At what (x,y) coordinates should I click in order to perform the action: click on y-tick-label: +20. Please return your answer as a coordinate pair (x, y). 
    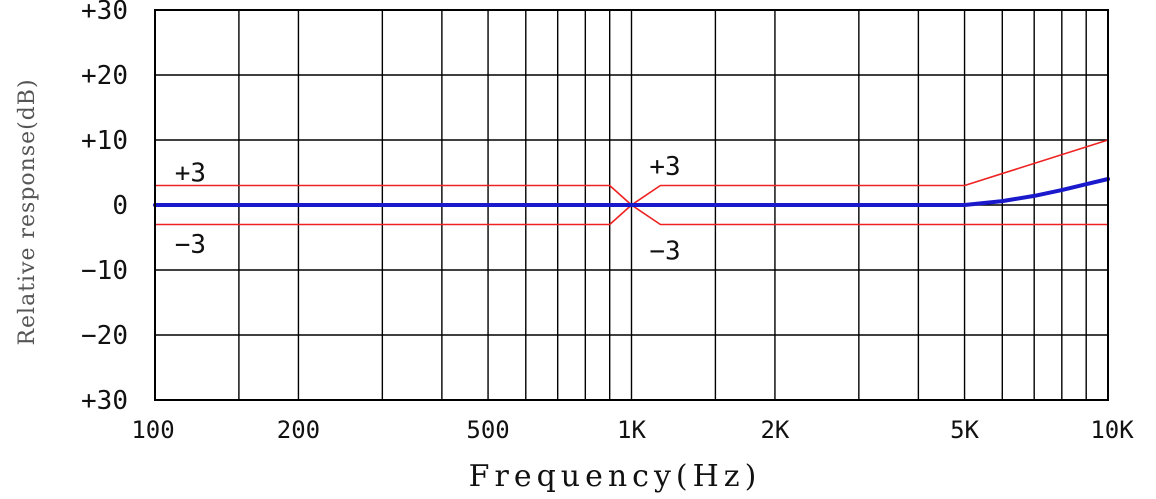
    Looking at the image, I should click on (104, 76).